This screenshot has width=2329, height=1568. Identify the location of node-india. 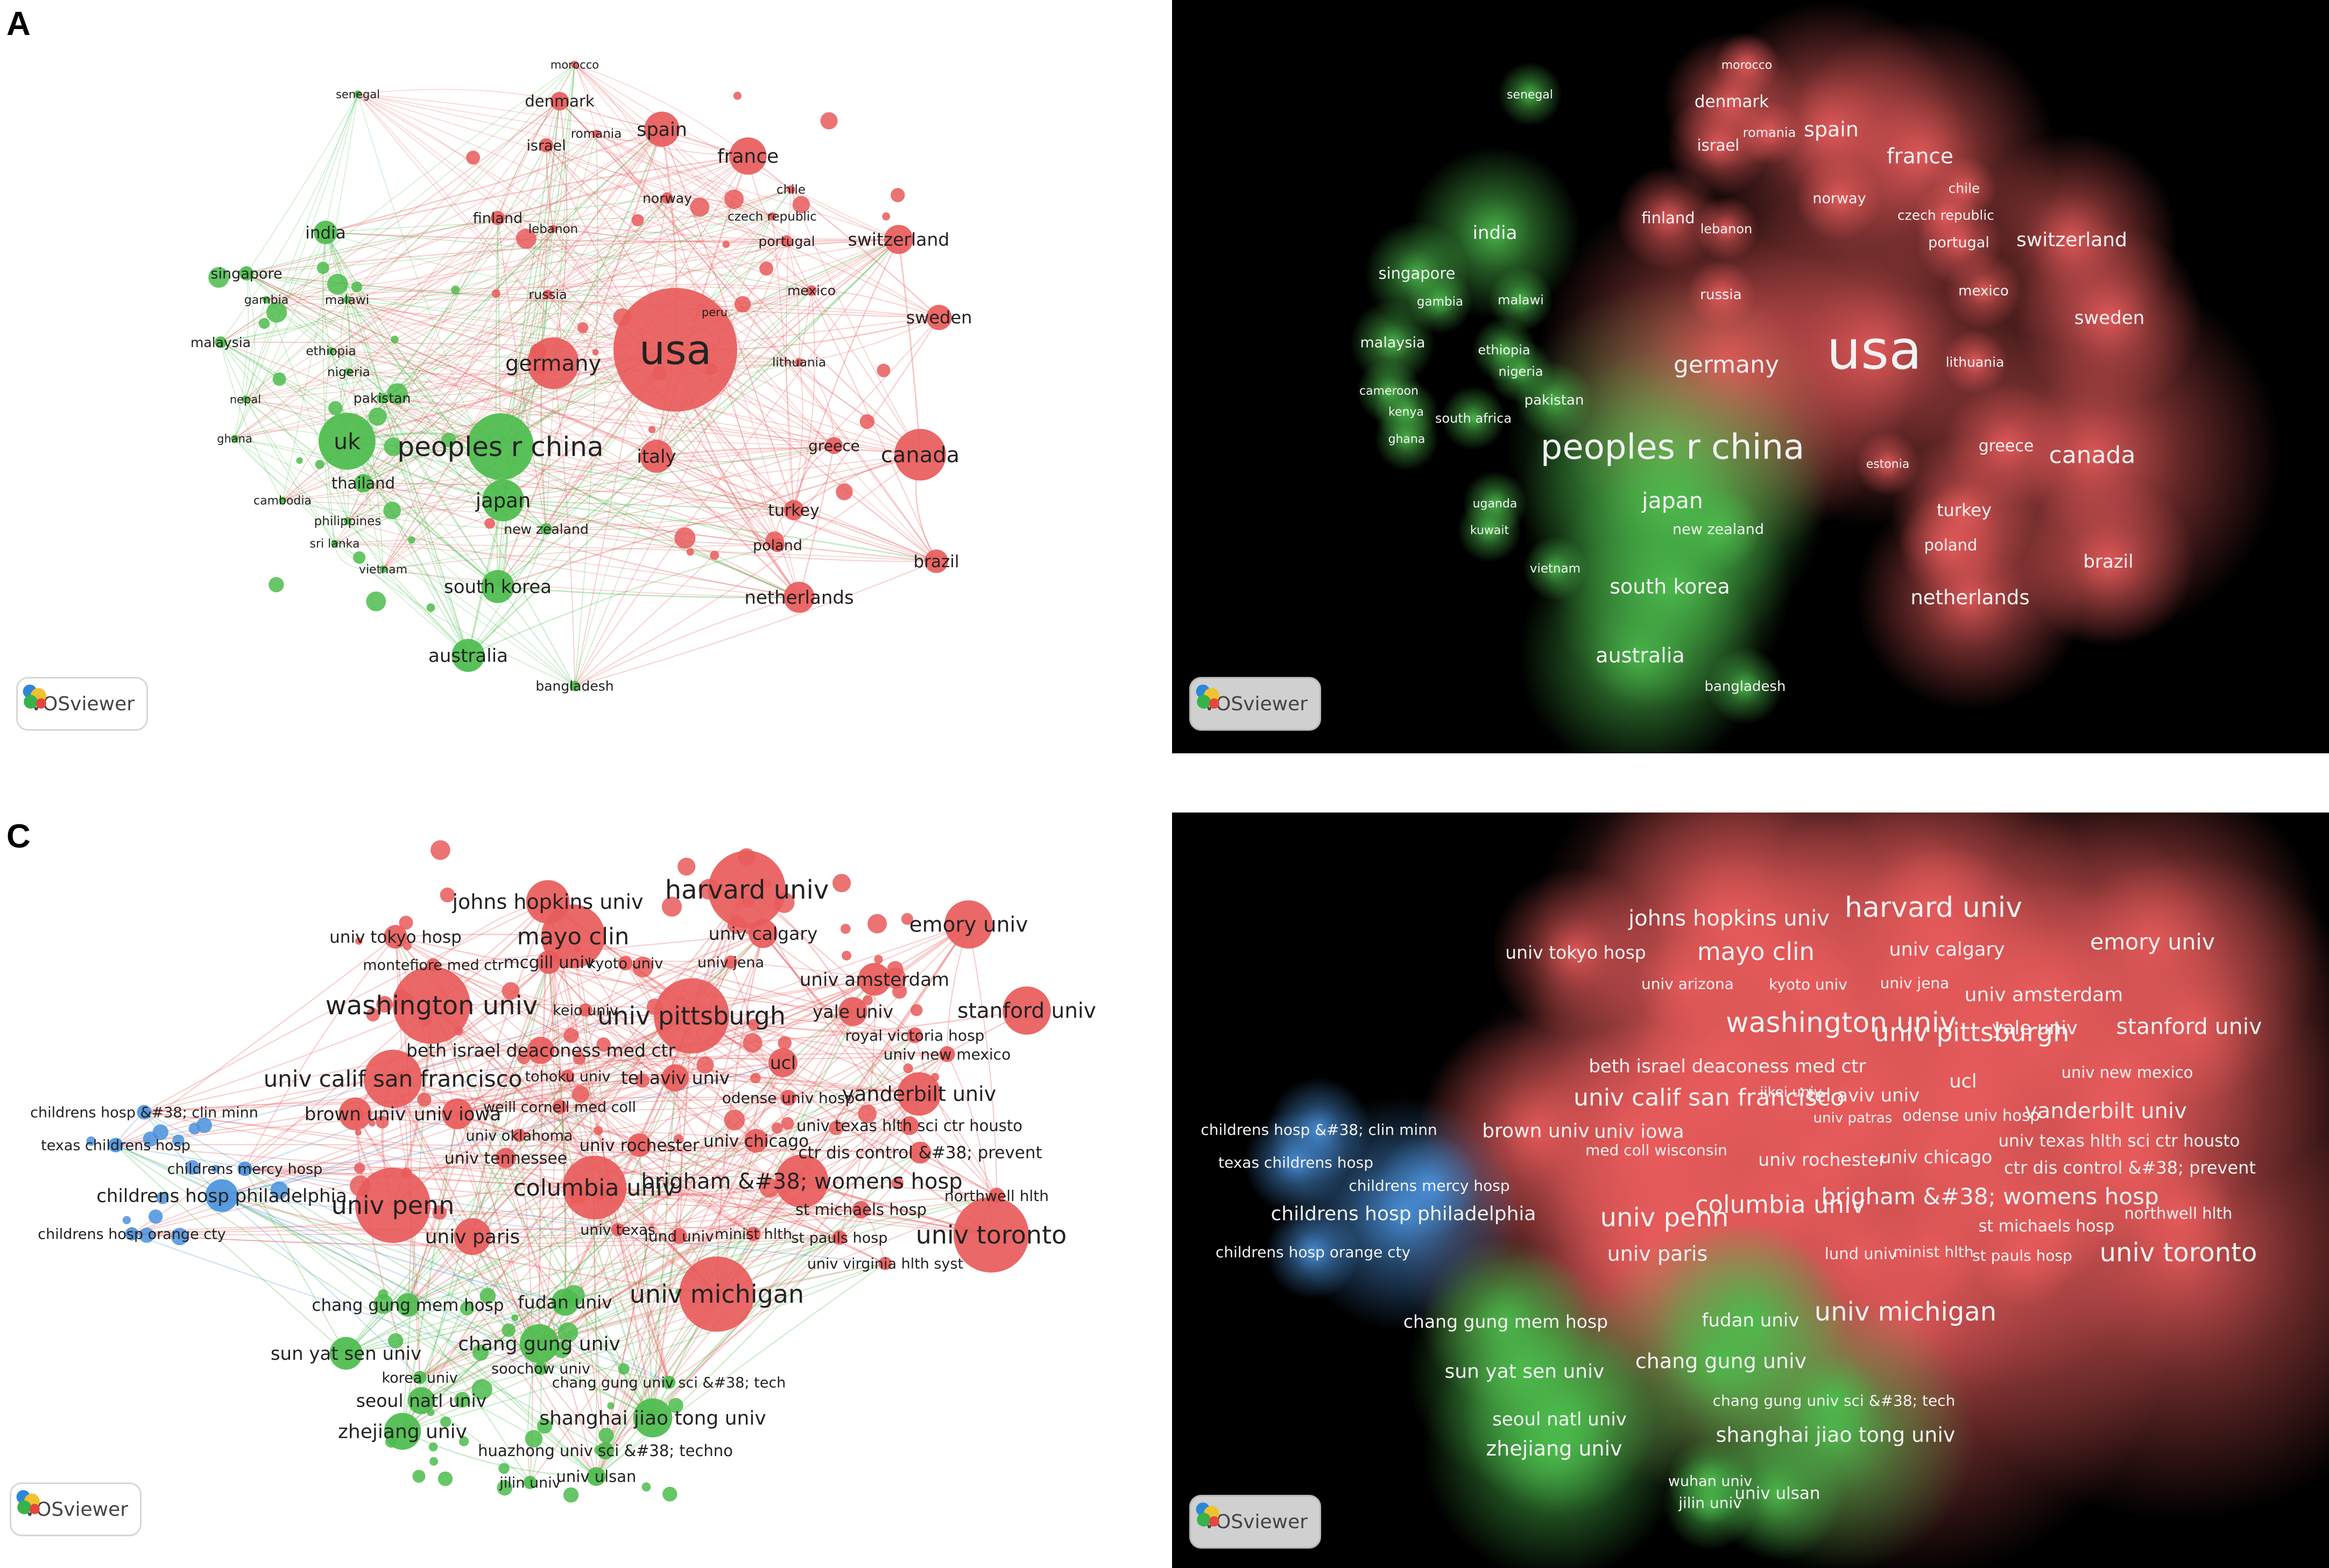
(325, 232).